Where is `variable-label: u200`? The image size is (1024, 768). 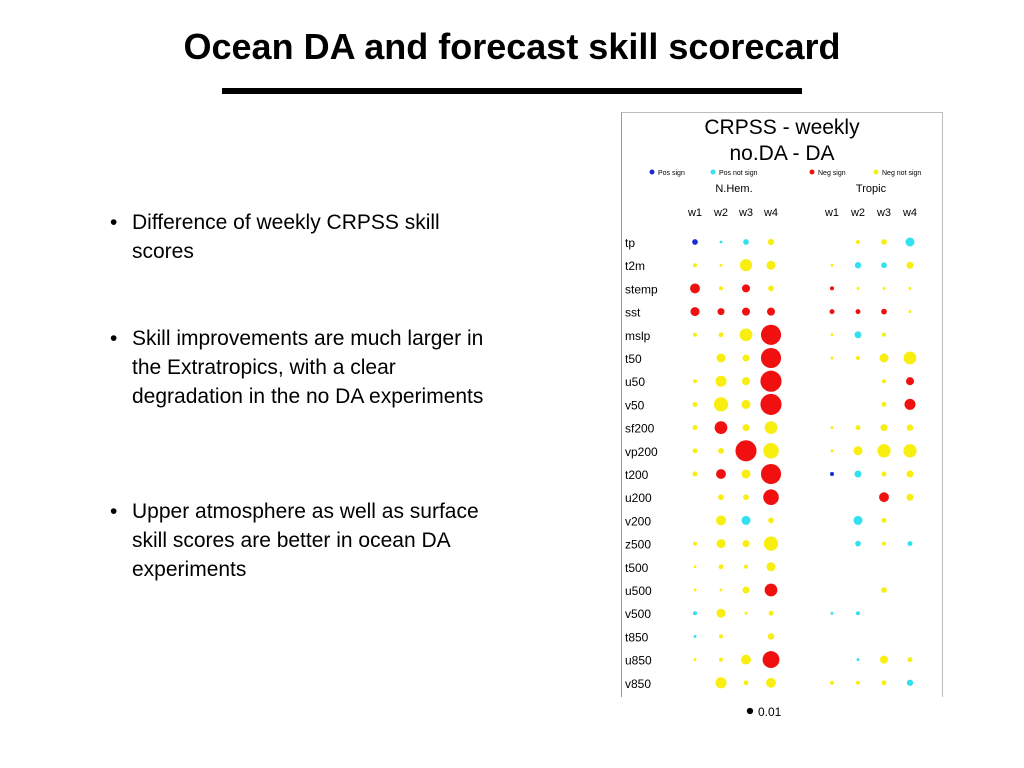
variable-label: u200 is located at coordinates (638, 498).